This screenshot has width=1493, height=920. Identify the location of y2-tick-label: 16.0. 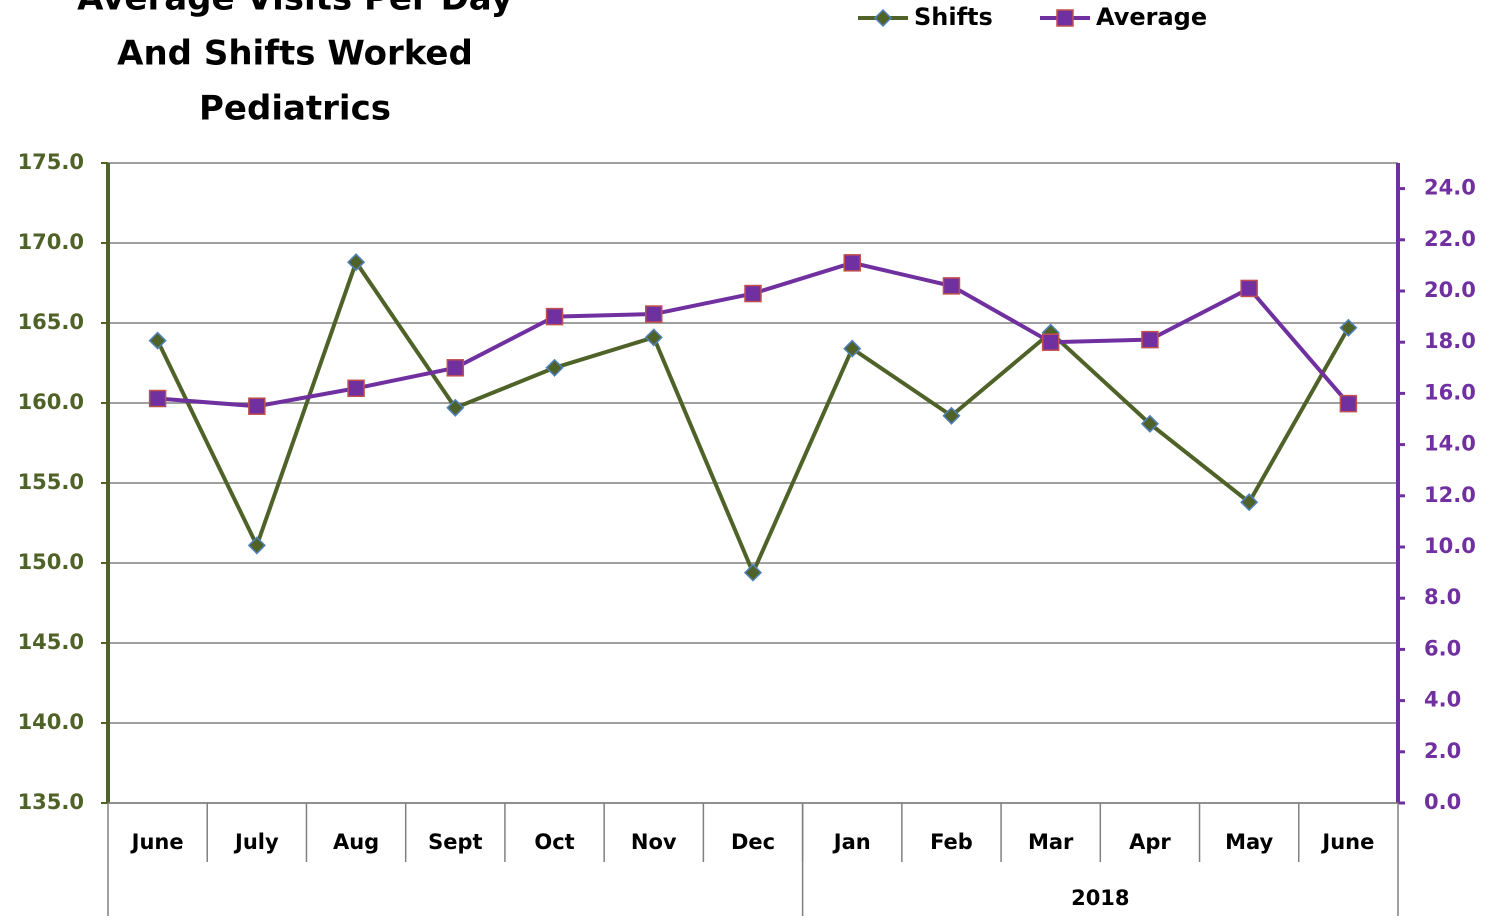
(1450, 392).